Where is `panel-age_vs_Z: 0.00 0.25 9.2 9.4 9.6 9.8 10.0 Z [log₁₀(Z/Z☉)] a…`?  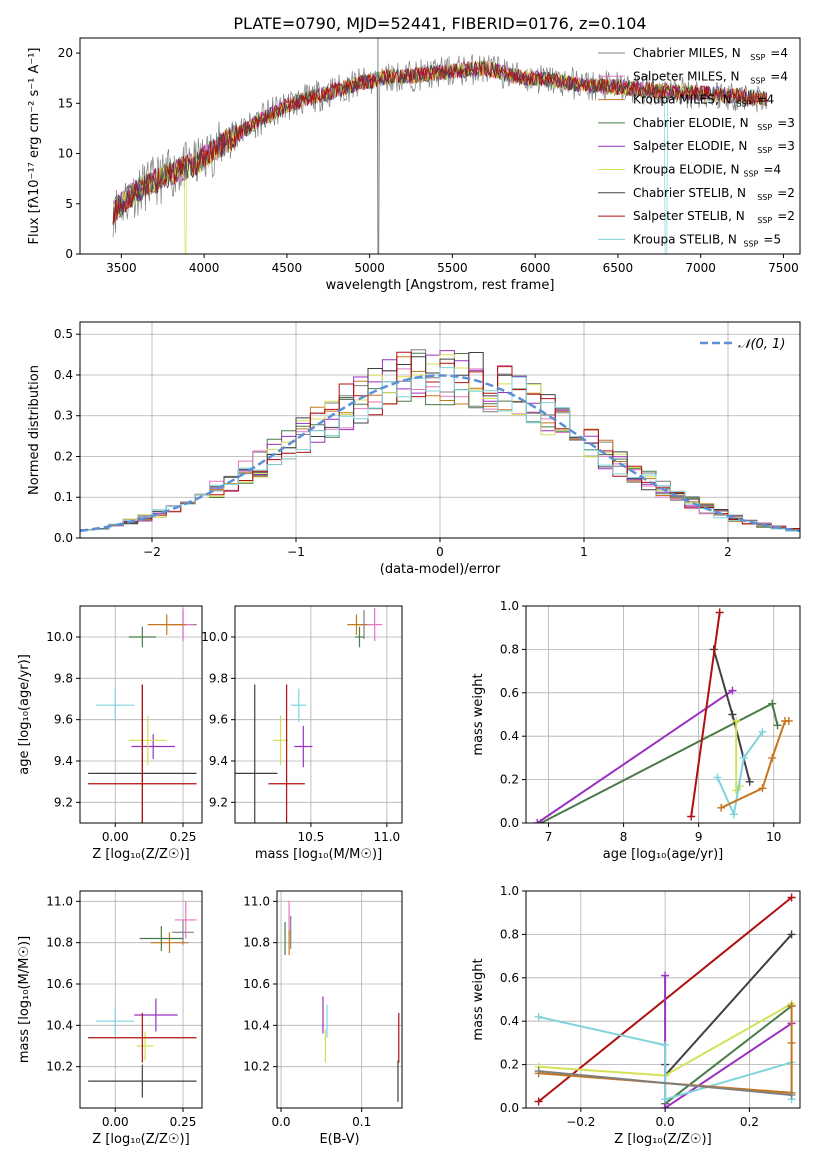
panel-age_vs_Z: 0.00 0.25 9.2 9.4 9.6 9.8 10.0 Z [log₁₀(Z/Z☉)] a… is located at coordinates (110, 733).